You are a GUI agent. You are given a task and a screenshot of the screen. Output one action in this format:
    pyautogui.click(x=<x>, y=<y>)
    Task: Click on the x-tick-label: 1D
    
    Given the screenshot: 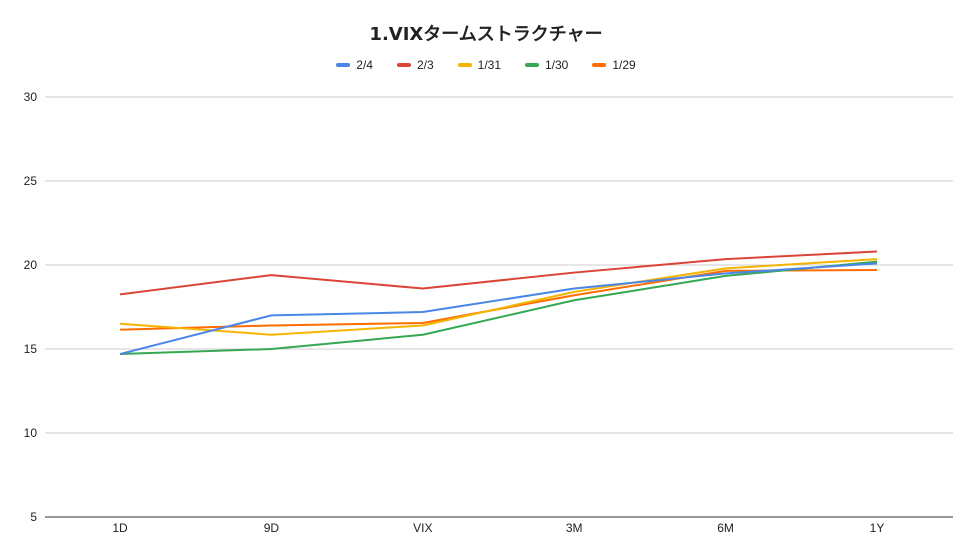 What is the action you would take?
    pyautogui.click(x=120, y=528)
    